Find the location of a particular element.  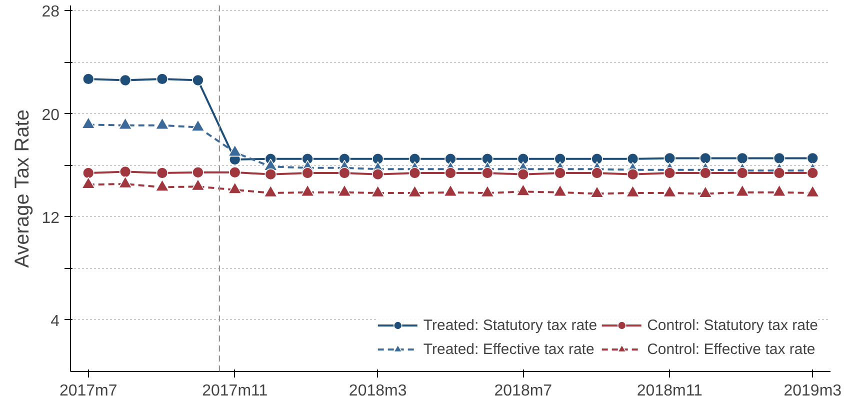

y-tick-label: 12 is located at coordinates (51, 218).